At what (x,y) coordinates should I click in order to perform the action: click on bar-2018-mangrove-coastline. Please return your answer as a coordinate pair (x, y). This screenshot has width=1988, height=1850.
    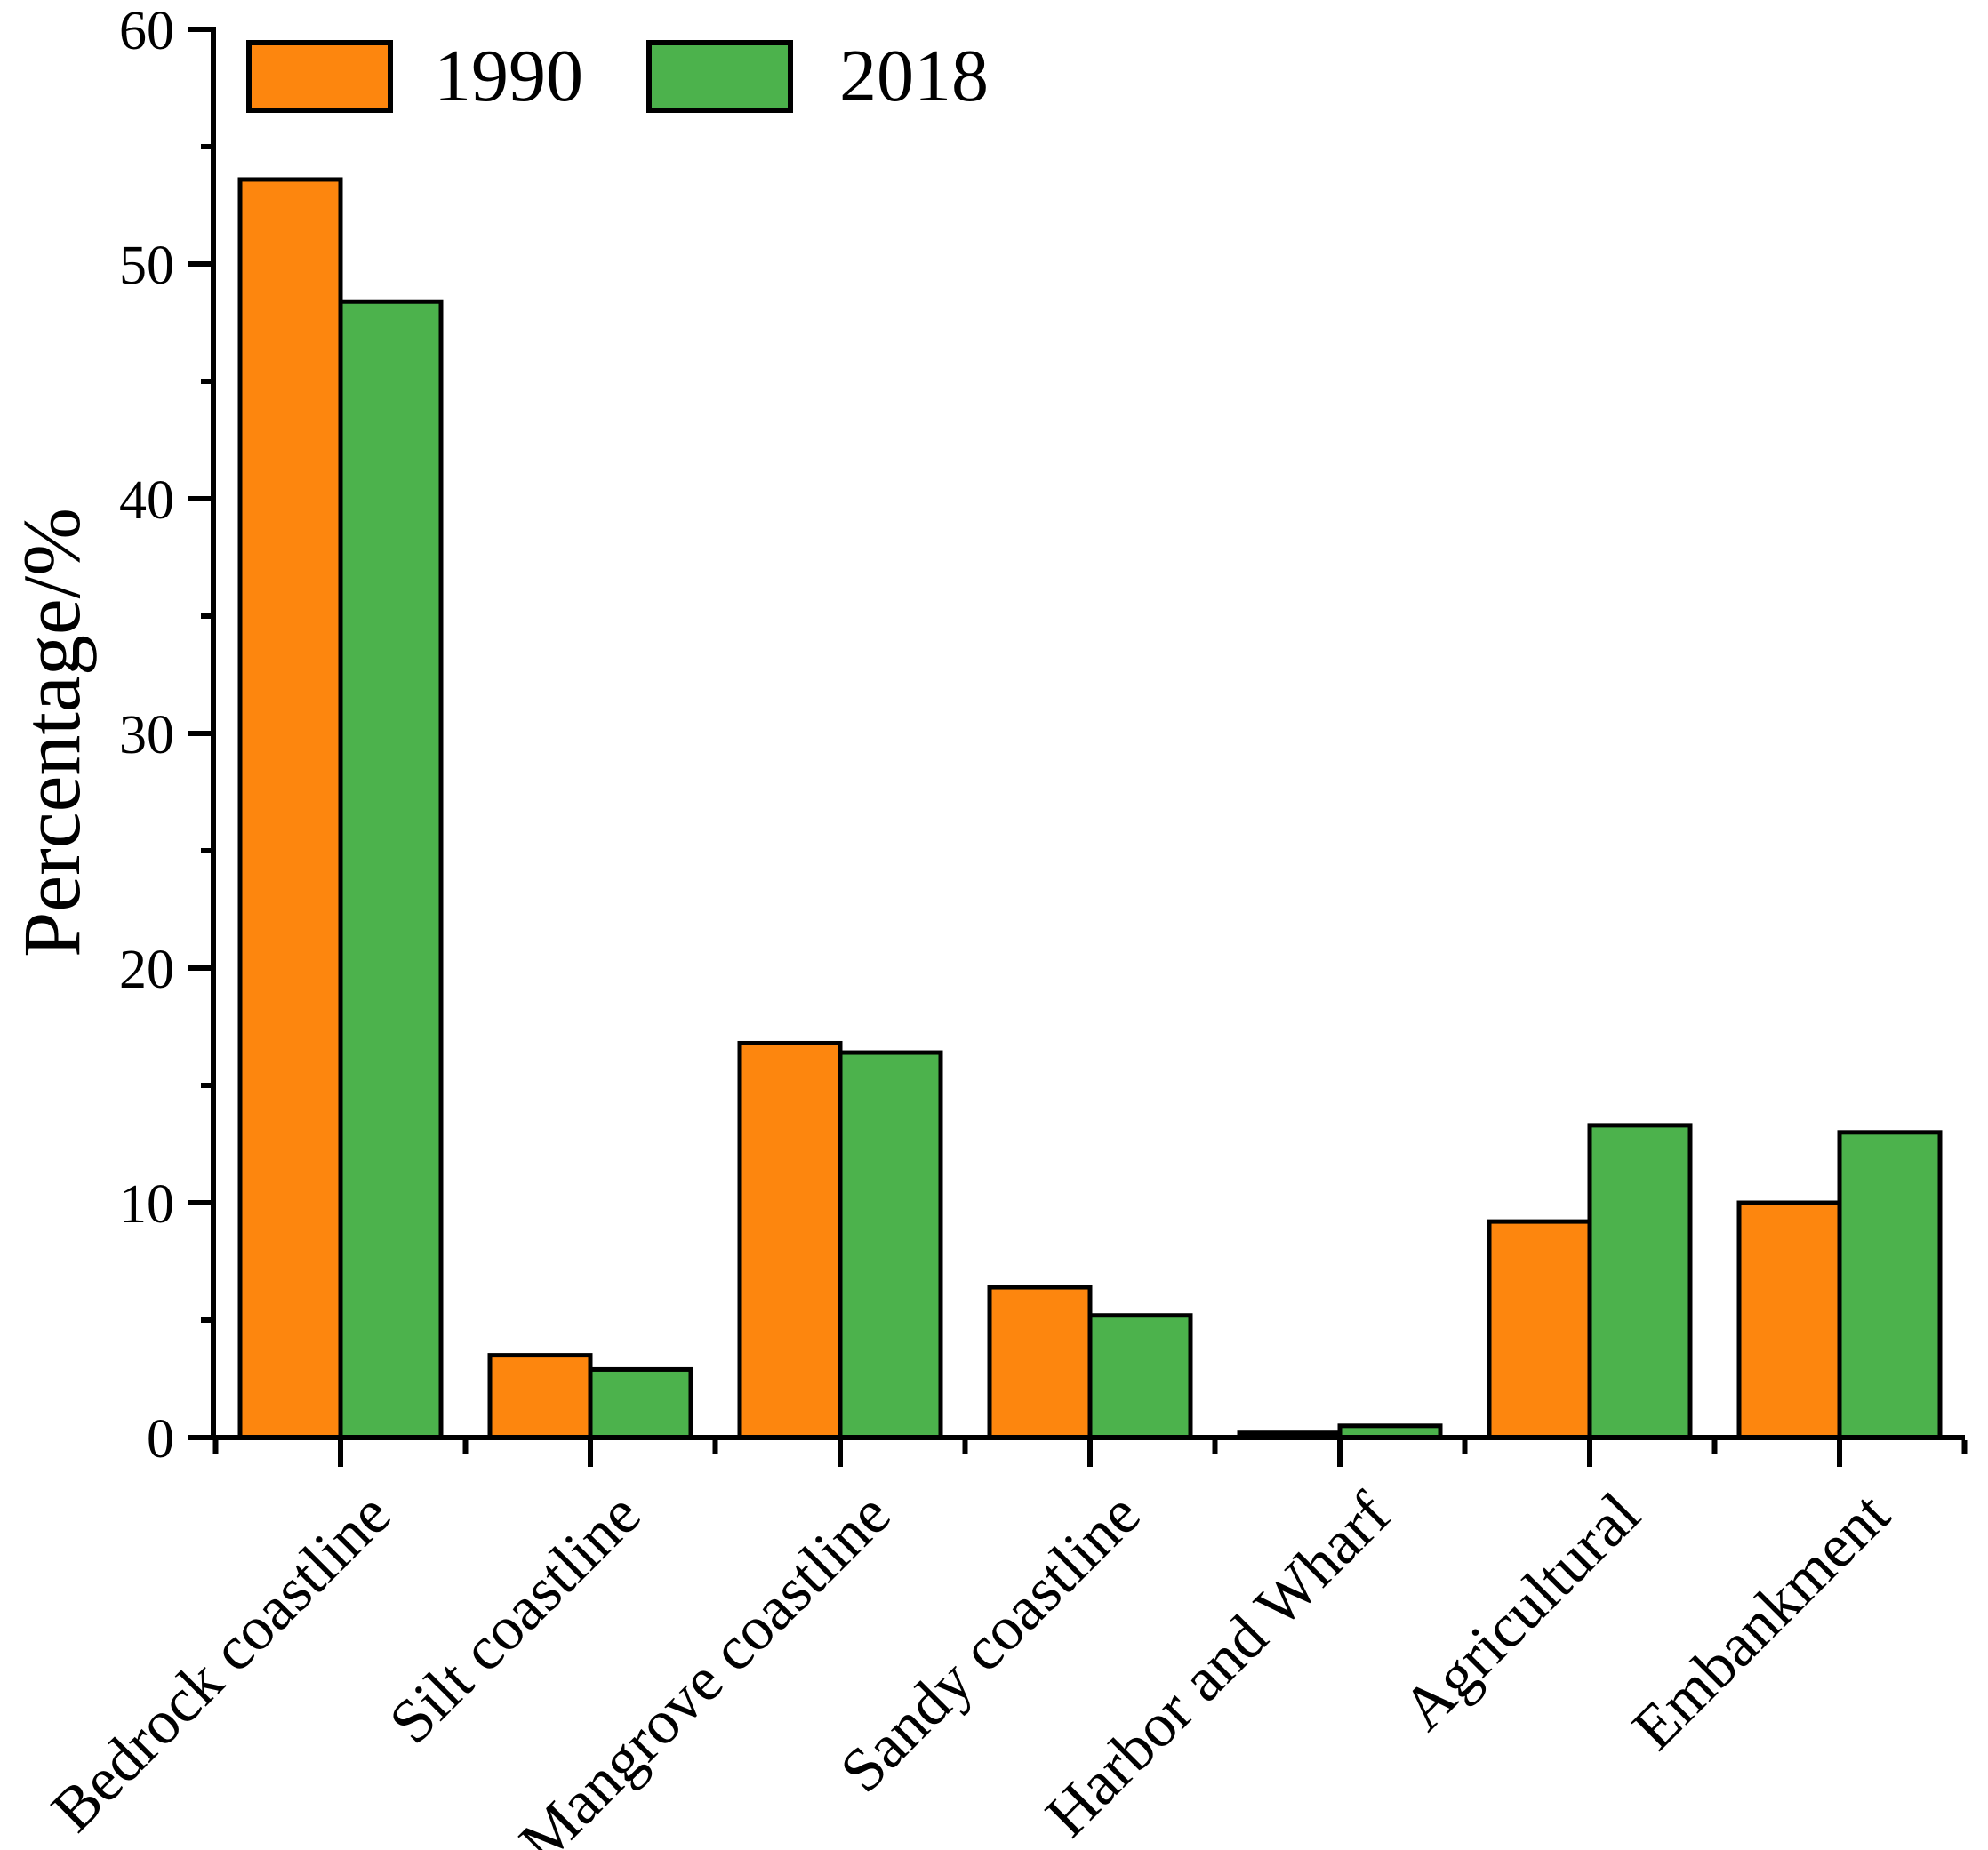
    Looking at the image, I should click on (890, 1245).